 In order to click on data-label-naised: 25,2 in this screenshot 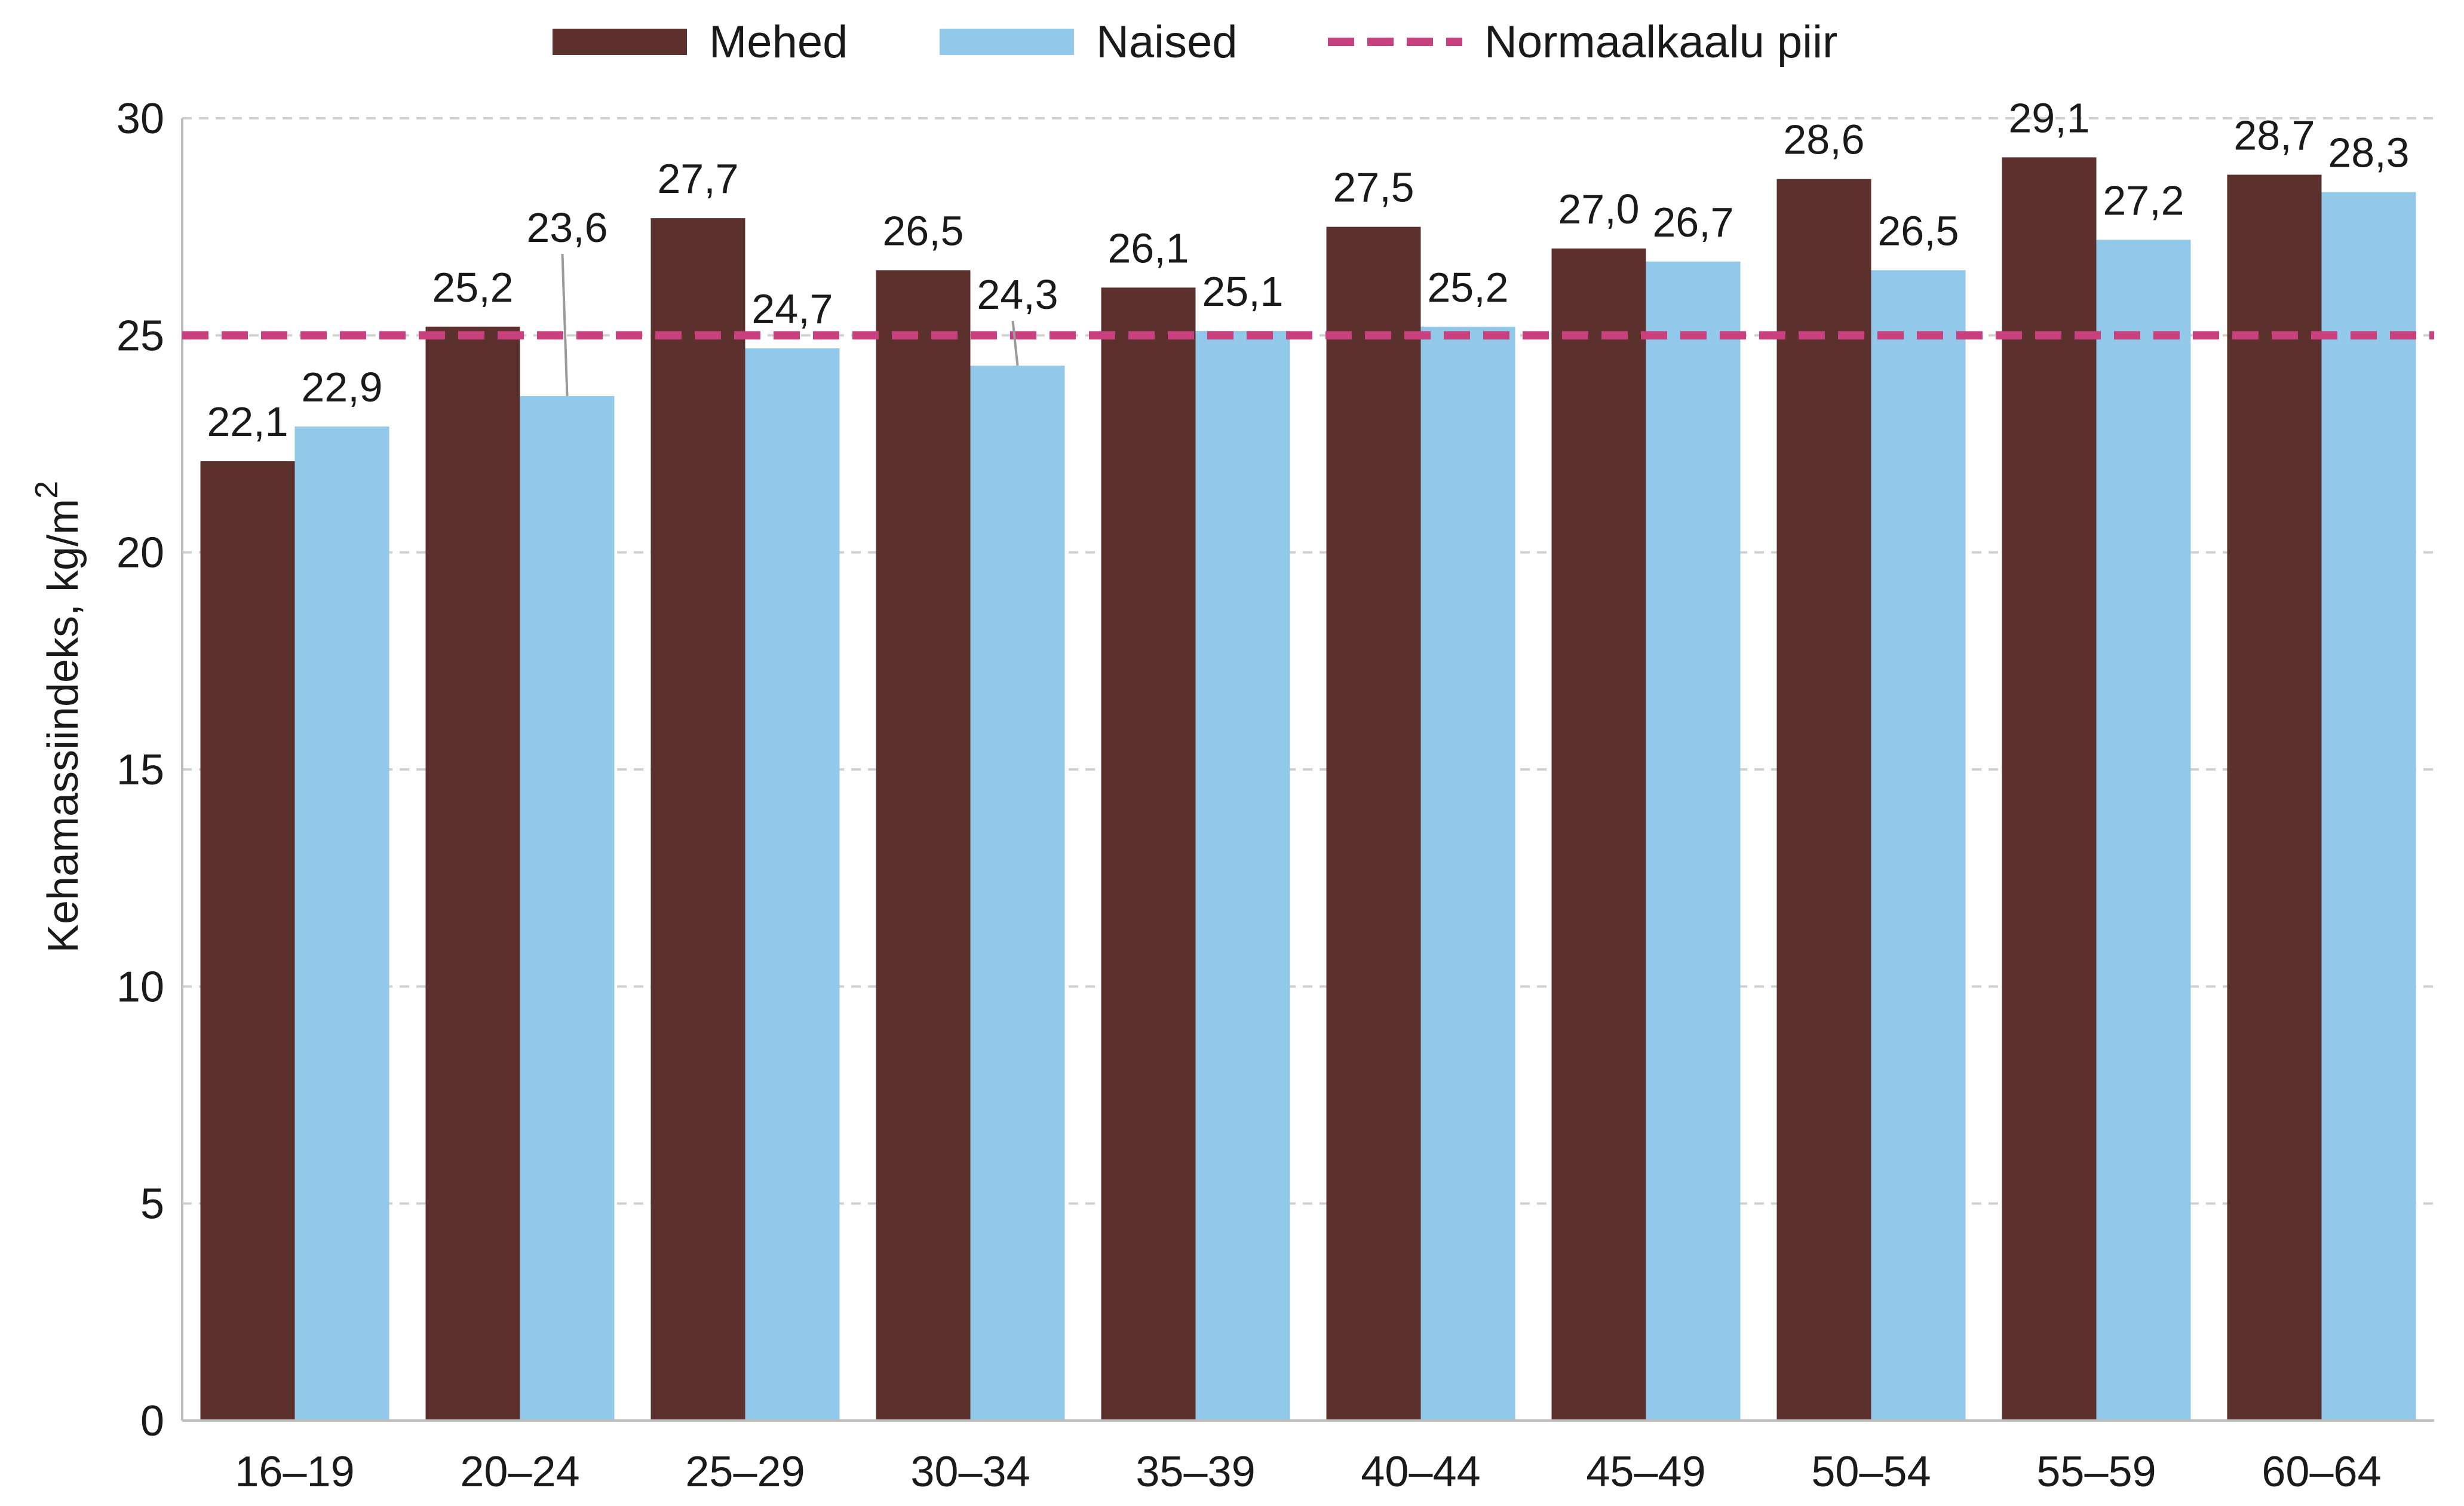, I will do `click(1467, 287)`.